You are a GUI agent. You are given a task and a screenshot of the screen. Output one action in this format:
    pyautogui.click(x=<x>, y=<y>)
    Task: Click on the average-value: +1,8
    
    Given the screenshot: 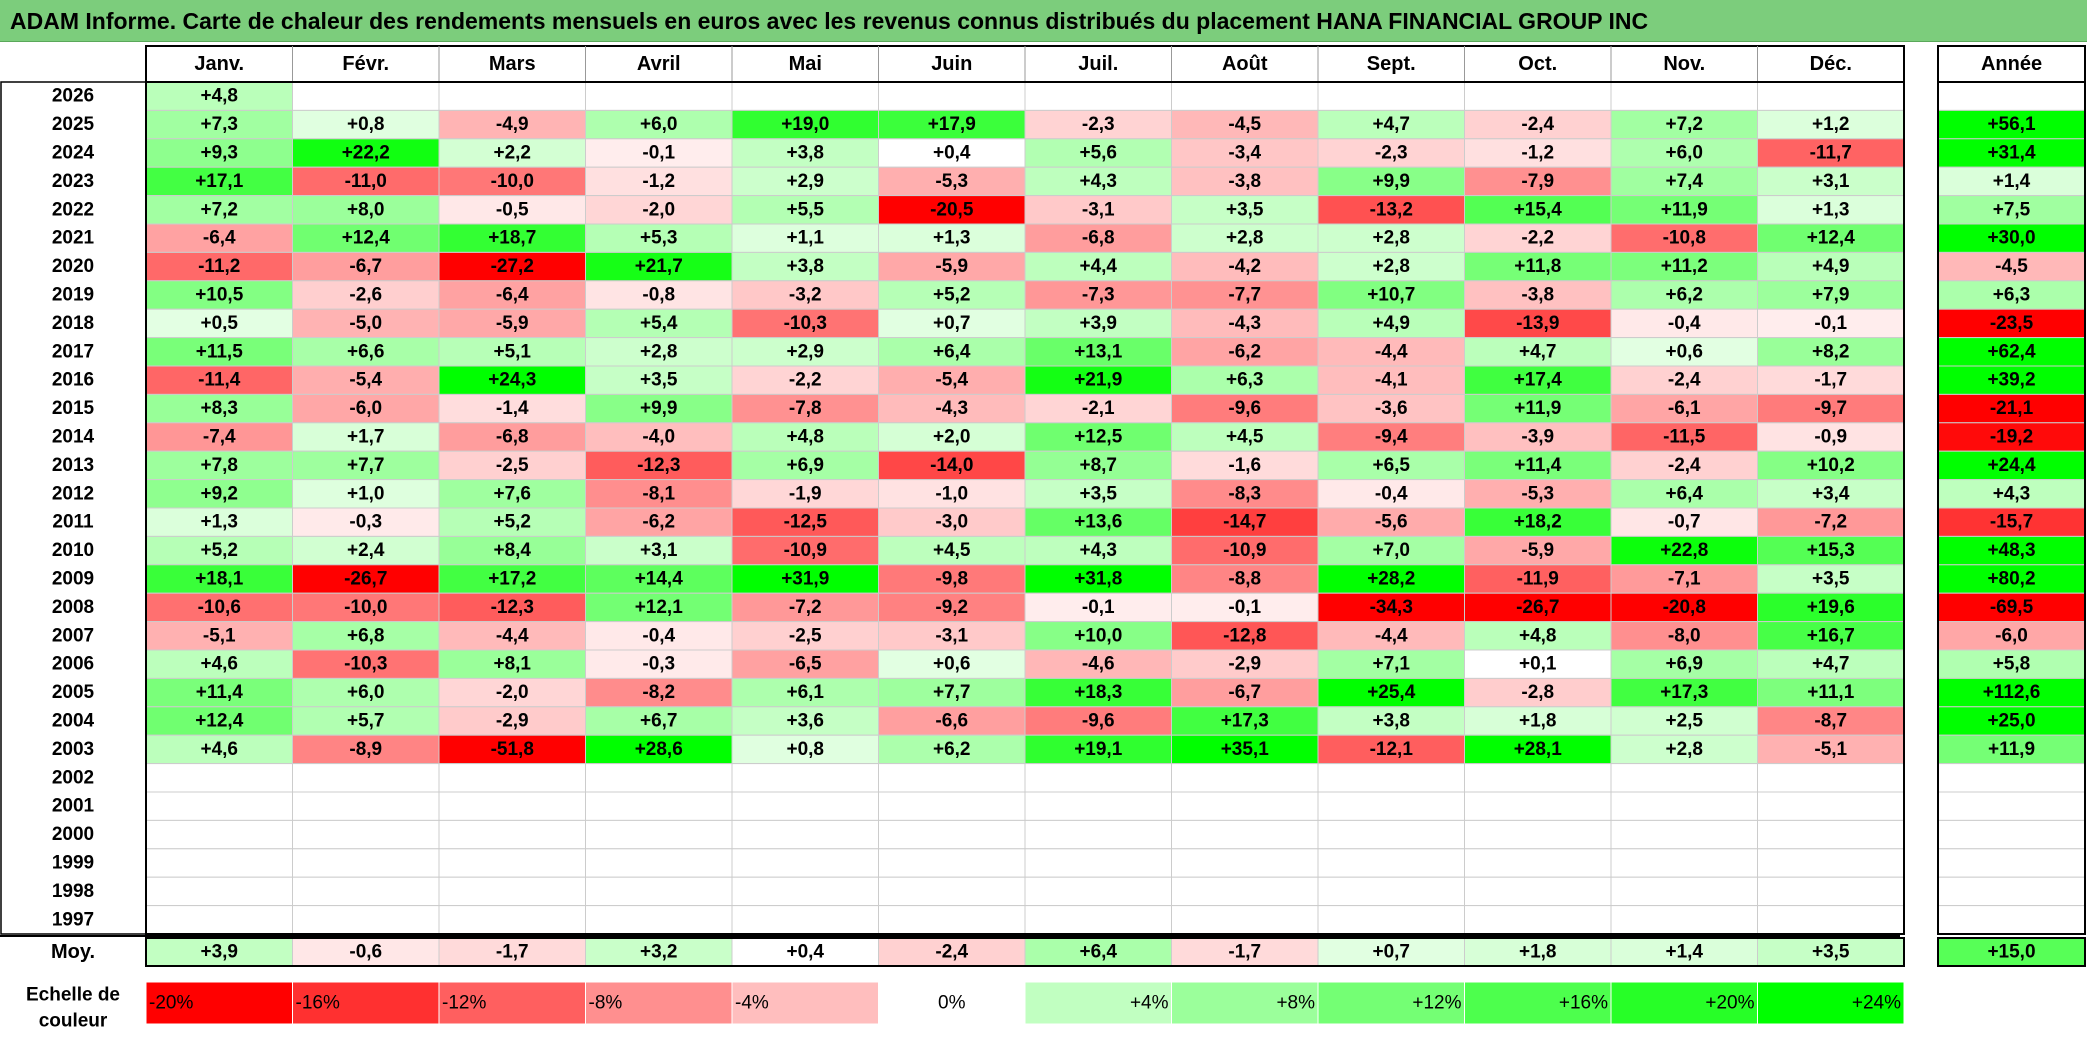 What is the action you would take?
    pyautogui.click(x=1538, y=952)
    